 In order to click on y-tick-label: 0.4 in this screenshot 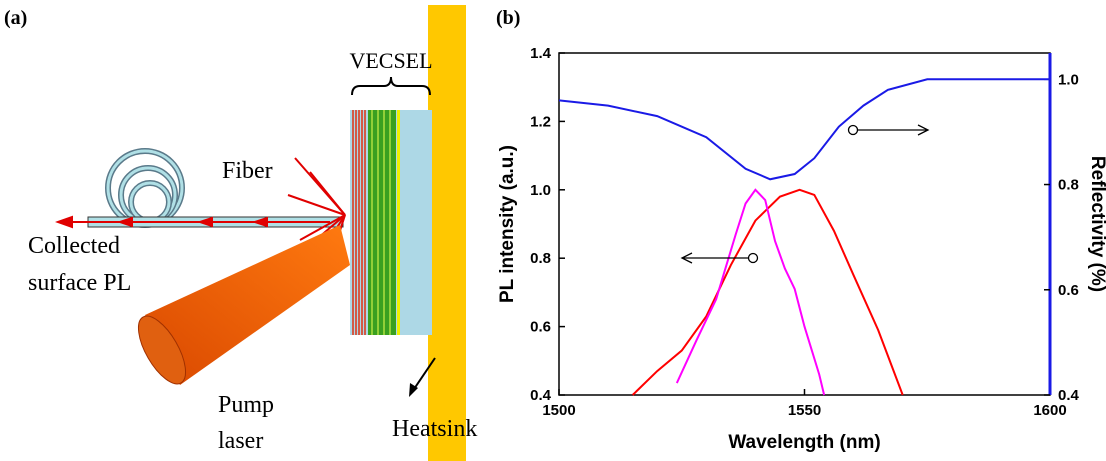, I will do `click(541, 395)`.